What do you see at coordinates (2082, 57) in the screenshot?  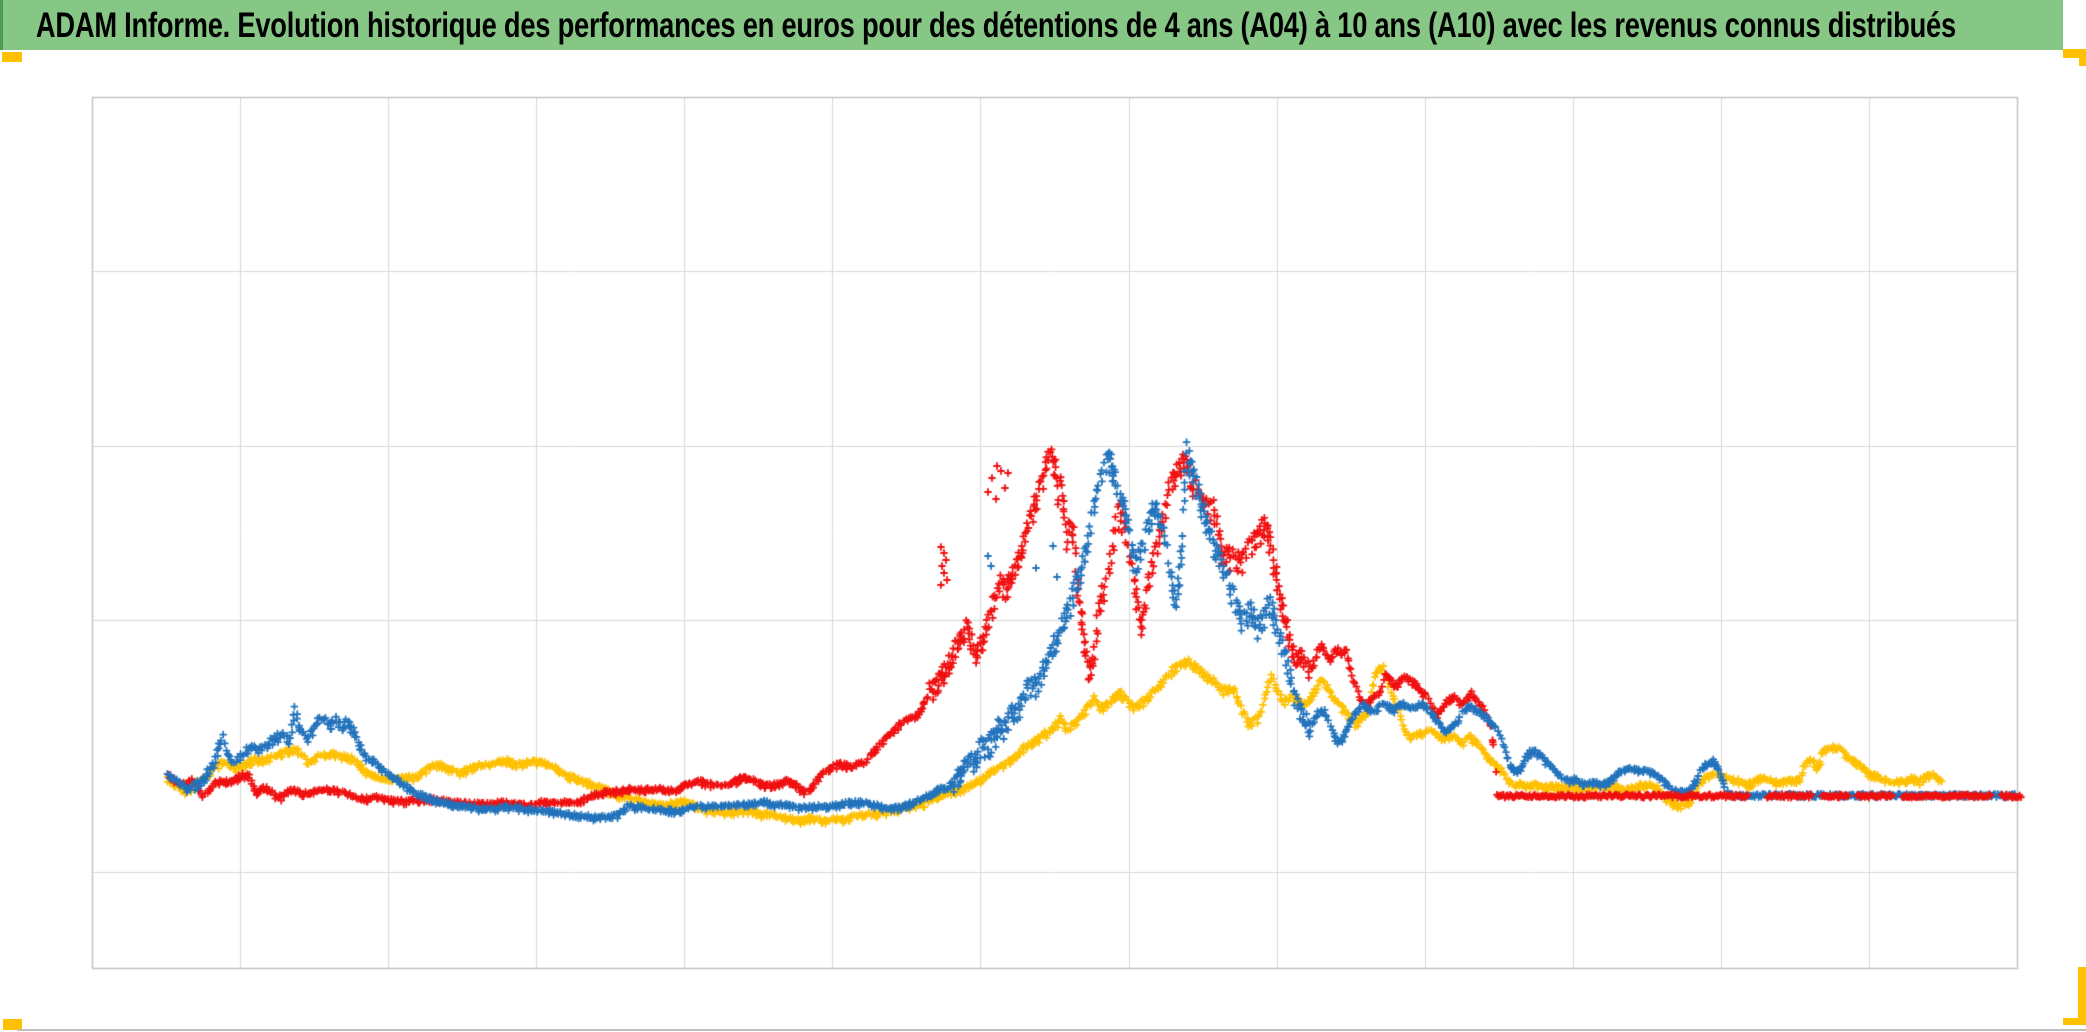 I see `corner-accent-top-right-vertical` at bounding box center [2082, 57].